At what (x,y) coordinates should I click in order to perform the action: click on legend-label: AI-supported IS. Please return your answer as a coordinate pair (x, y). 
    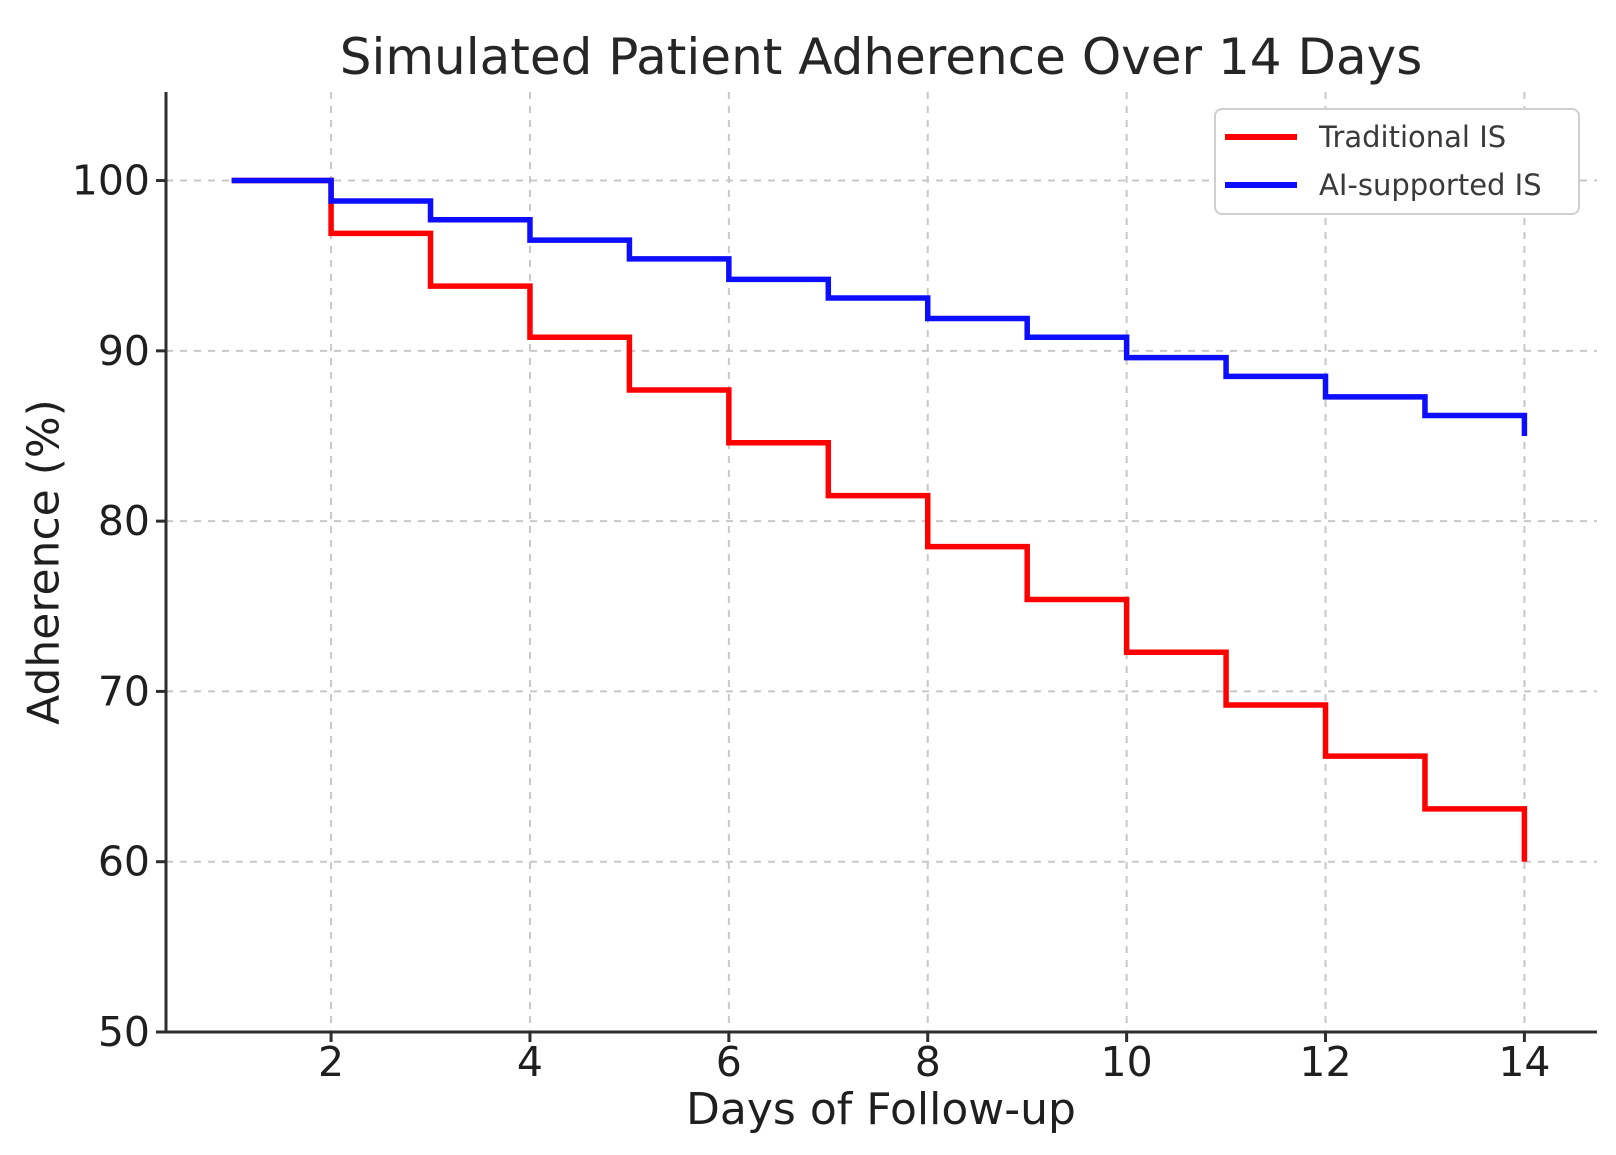
    Looking at the image, I should click on (1430, 185).